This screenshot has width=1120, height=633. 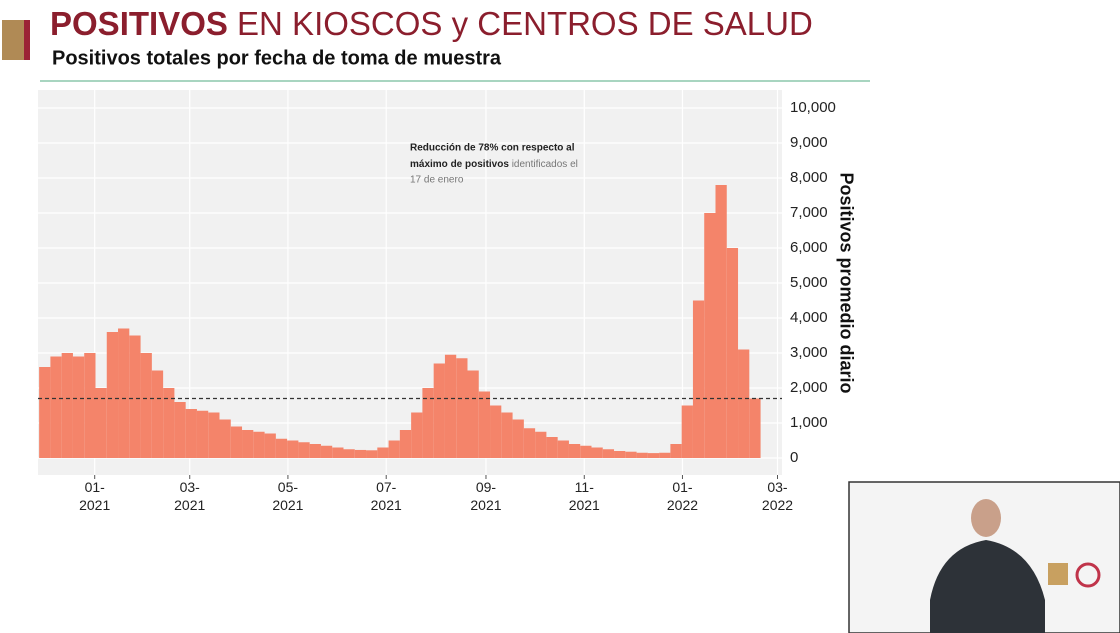 I want to click on y-tick-label: 6,000, so click(x=809, y=247).